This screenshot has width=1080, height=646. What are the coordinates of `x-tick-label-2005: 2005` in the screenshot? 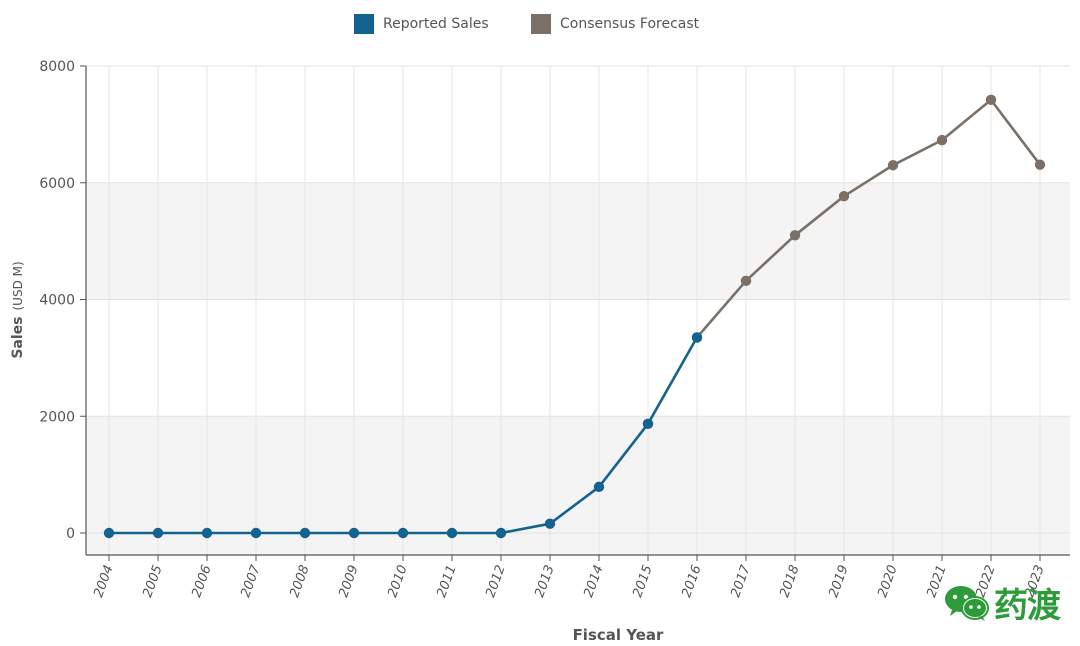 It's located at (152, 581).